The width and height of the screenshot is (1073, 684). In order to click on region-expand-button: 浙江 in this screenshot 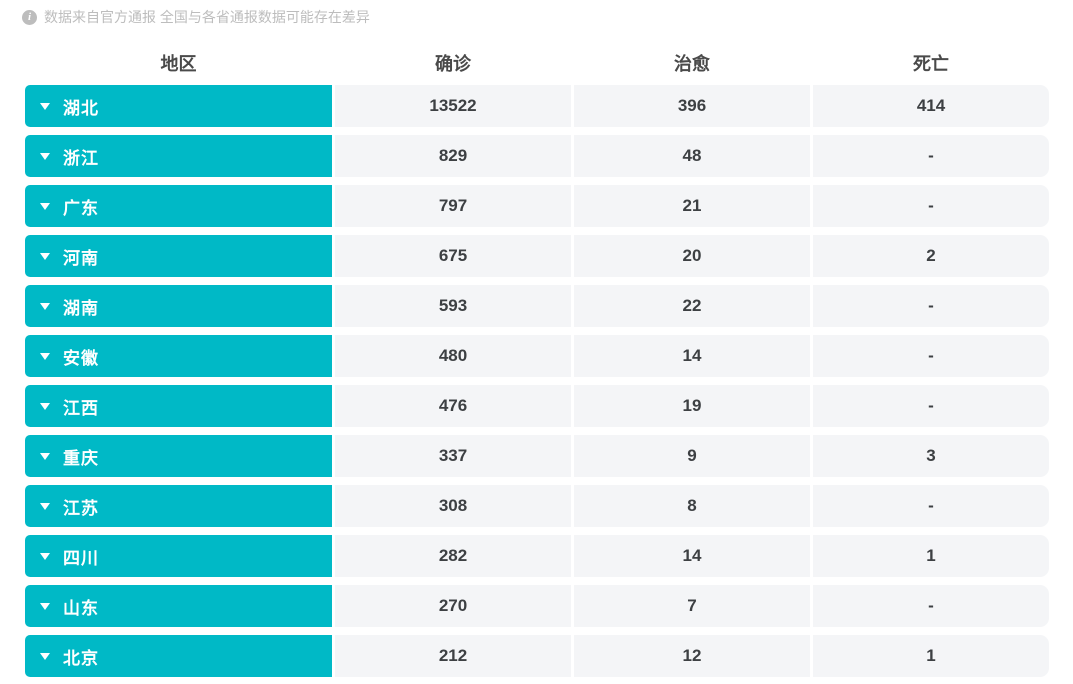, I will do `click(178, 156)`.